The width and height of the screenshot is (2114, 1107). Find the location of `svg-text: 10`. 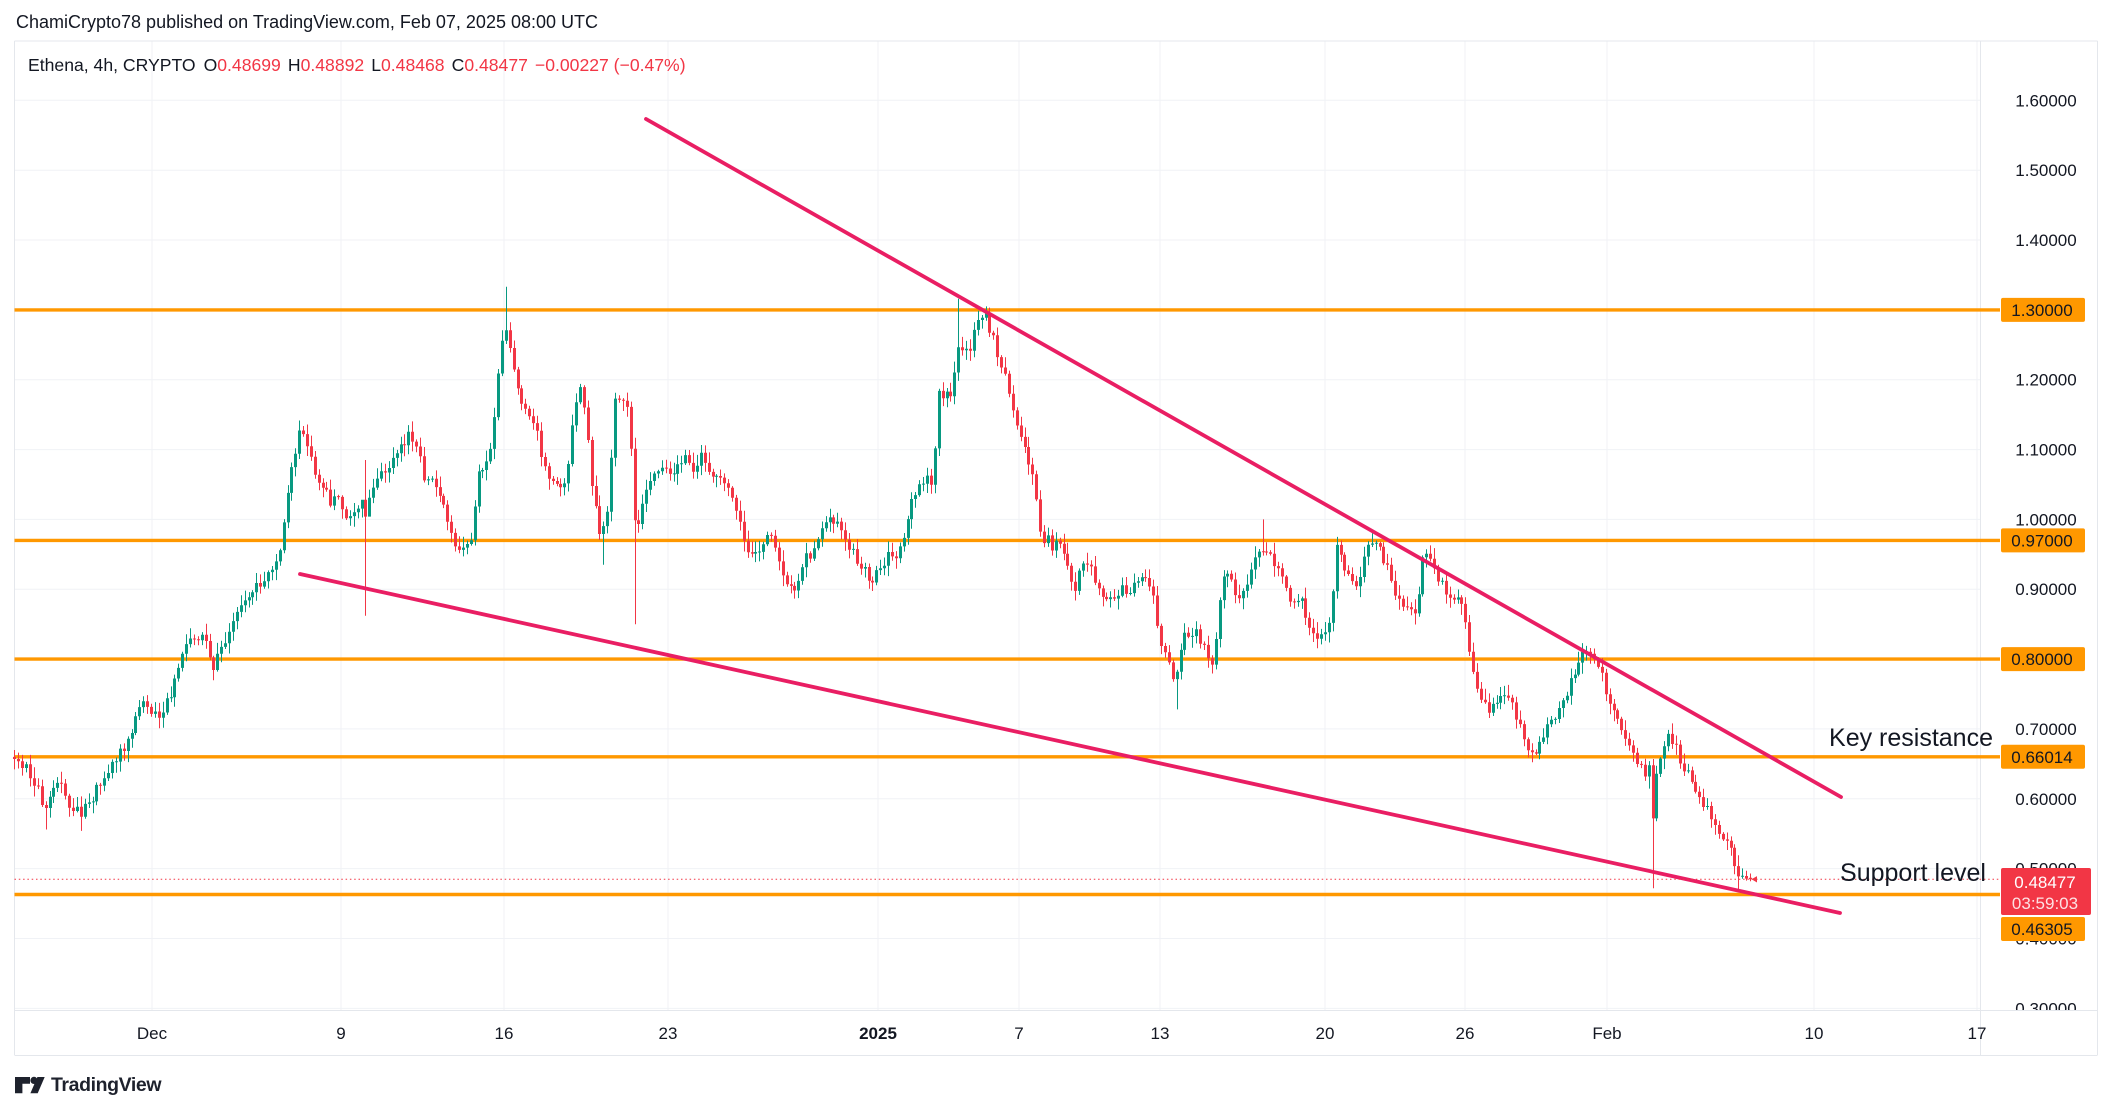

svg-text: 10 is located at coordinates (1814, 1033).